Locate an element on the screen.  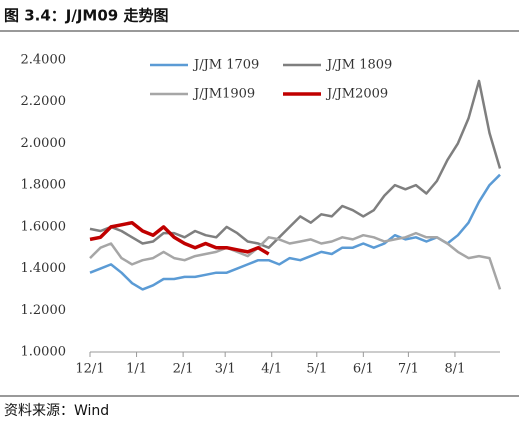
chart-title: 图 3.4：J/JM09 走势图 is located at coordinates (86, 16).